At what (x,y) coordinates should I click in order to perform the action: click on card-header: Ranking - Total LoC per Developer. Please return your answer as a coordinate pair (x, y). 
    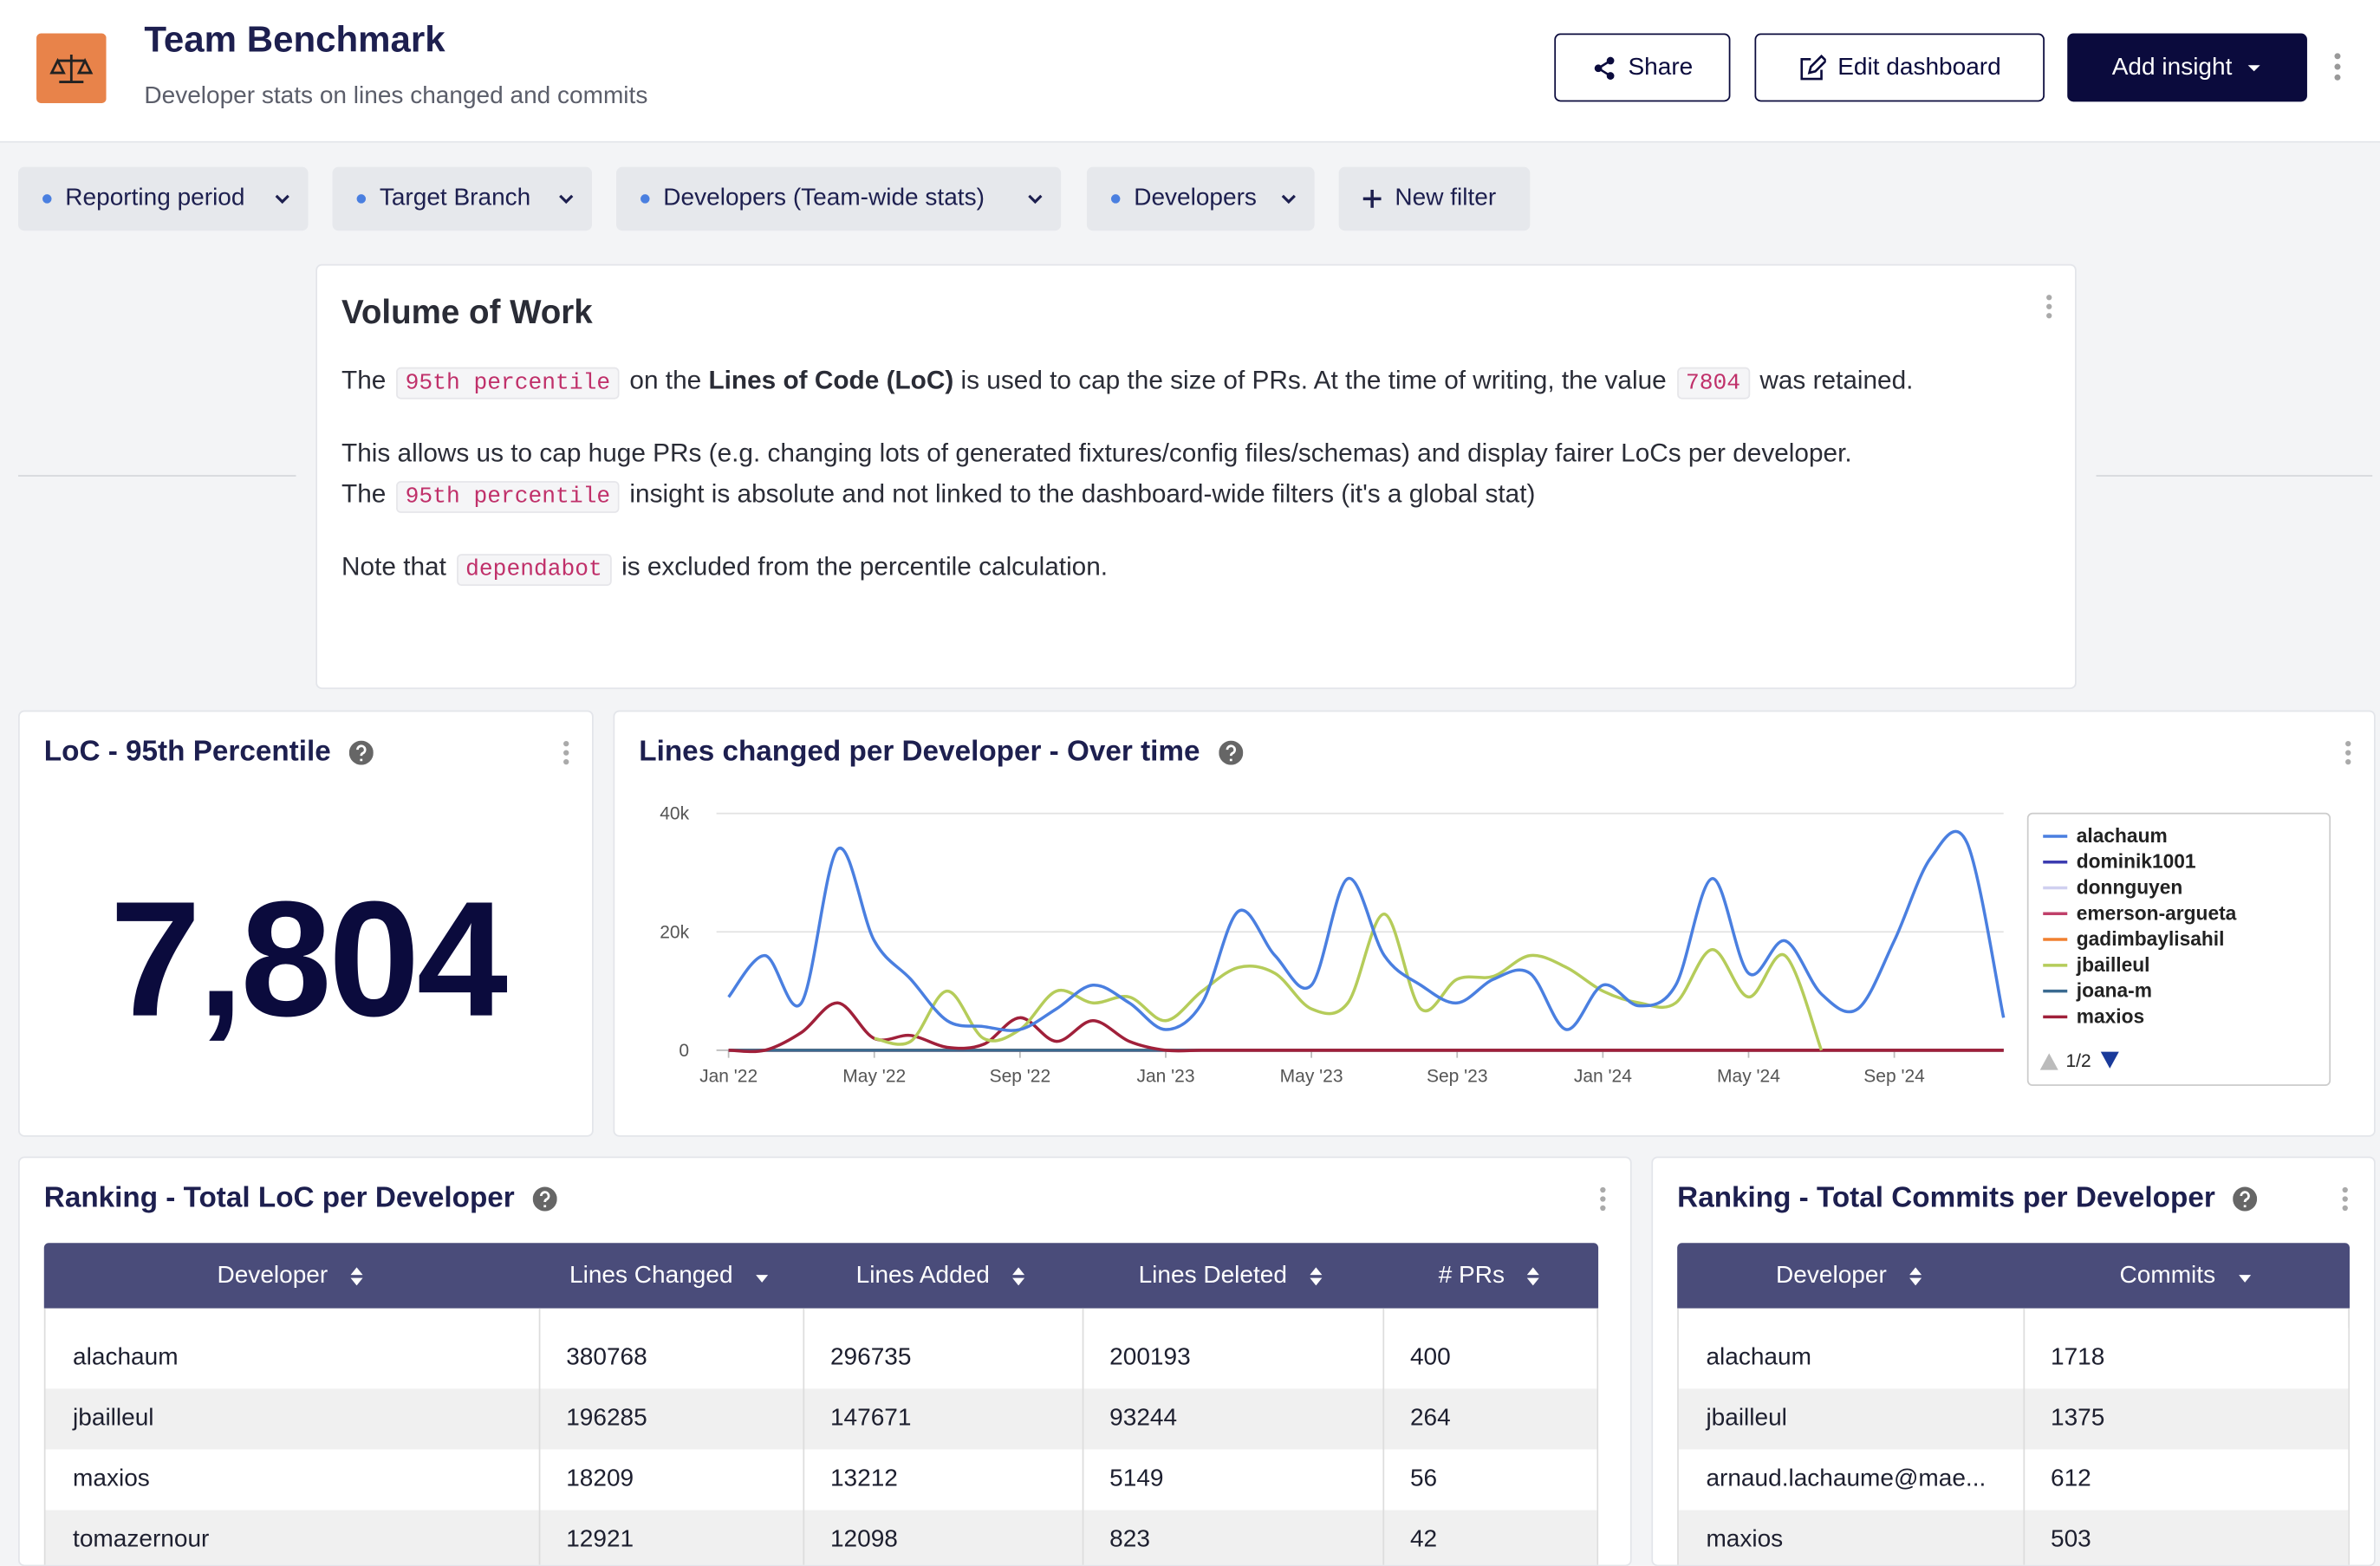
    Looking at the image, I should click on (300, 1199).